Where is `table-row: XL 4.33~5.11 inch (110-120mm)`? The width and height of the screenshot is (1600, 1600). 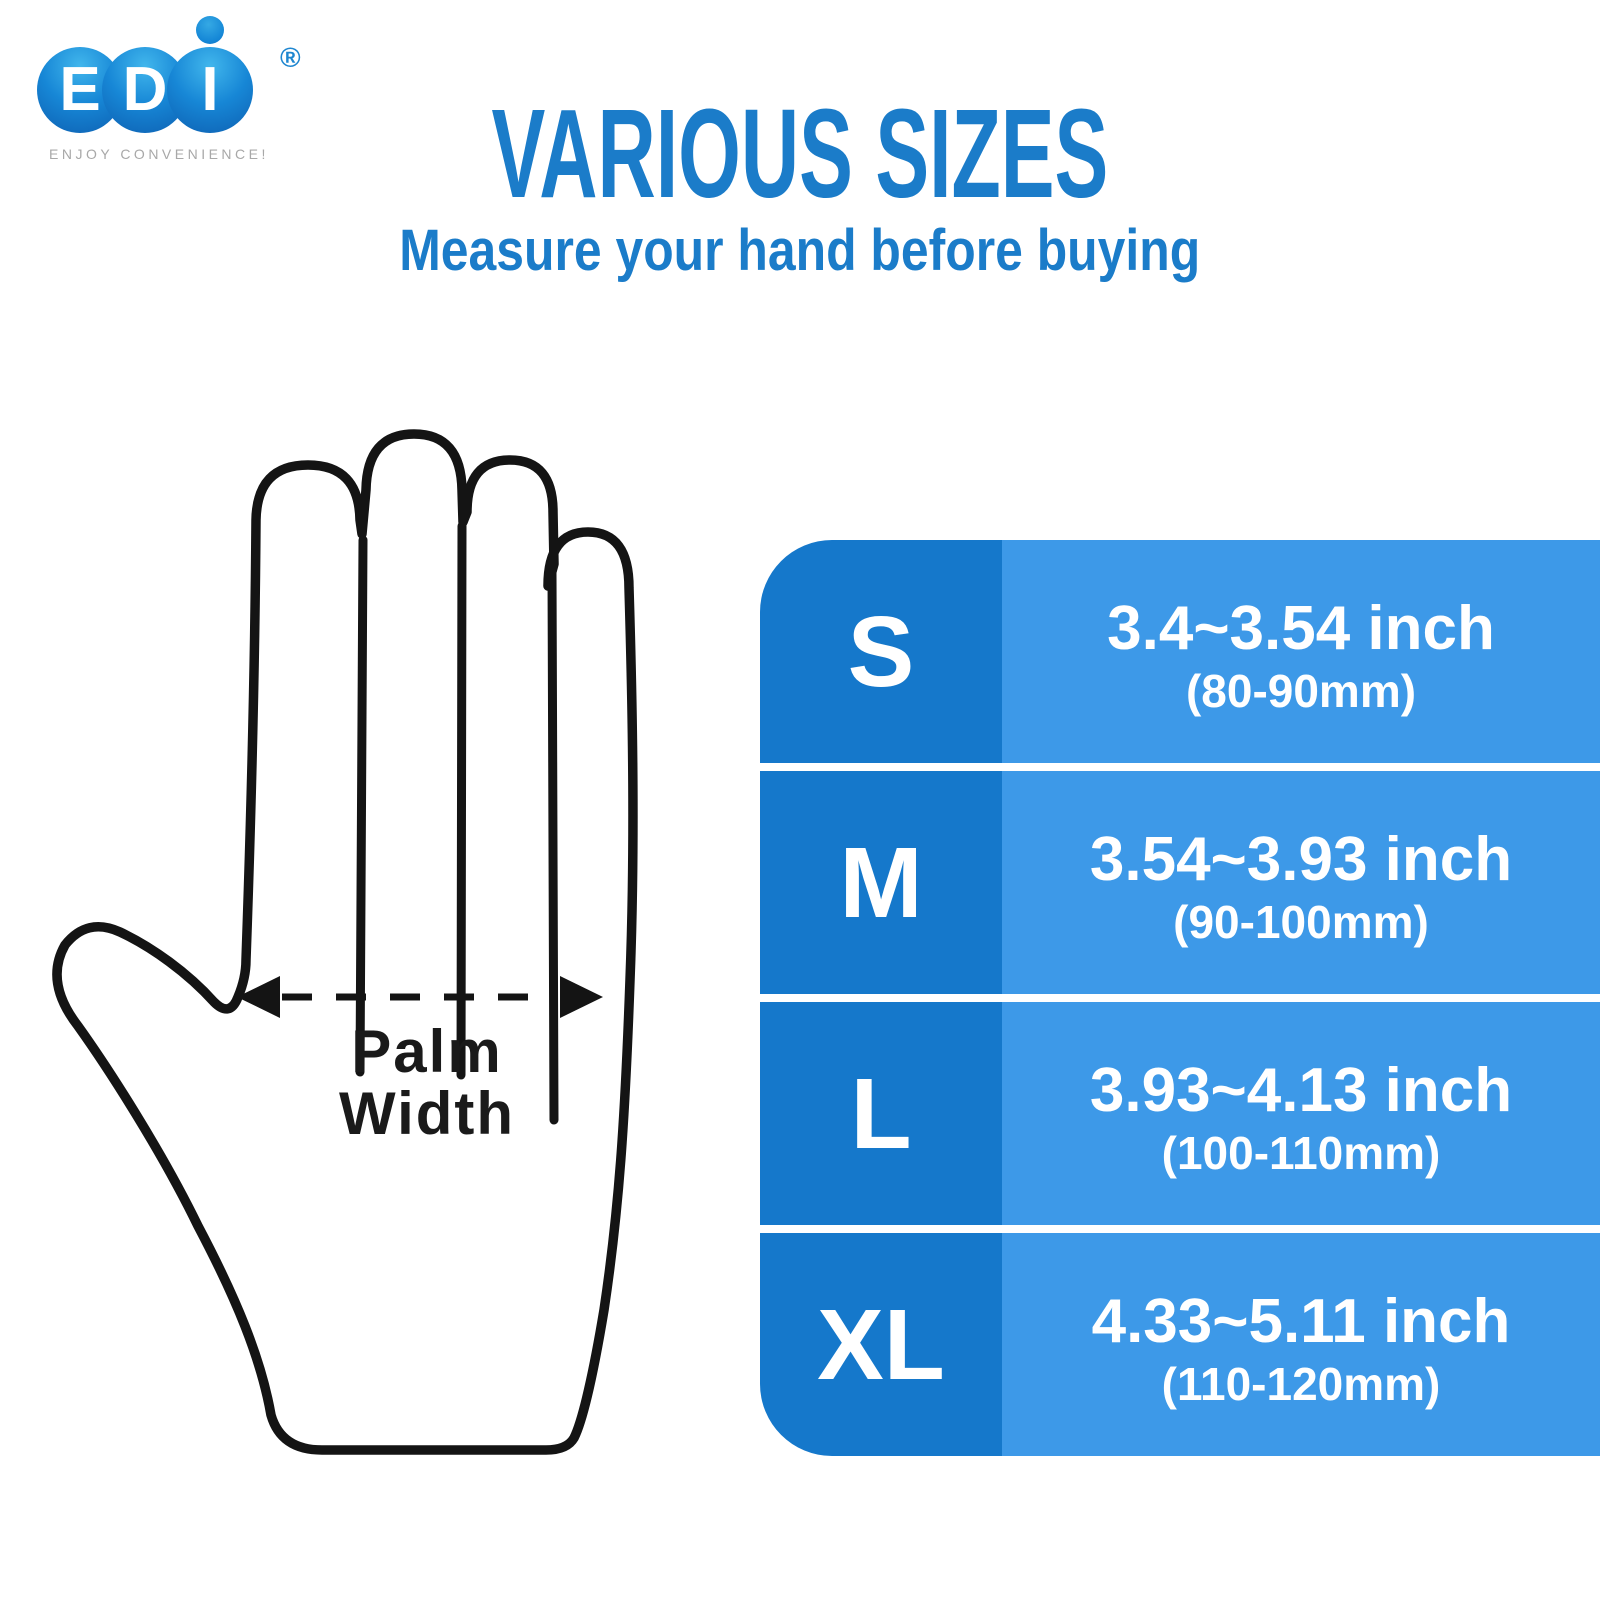
table-row: XL 4.33~5.11 inch (110-120mm) is located at coordinates (1180, 1344).